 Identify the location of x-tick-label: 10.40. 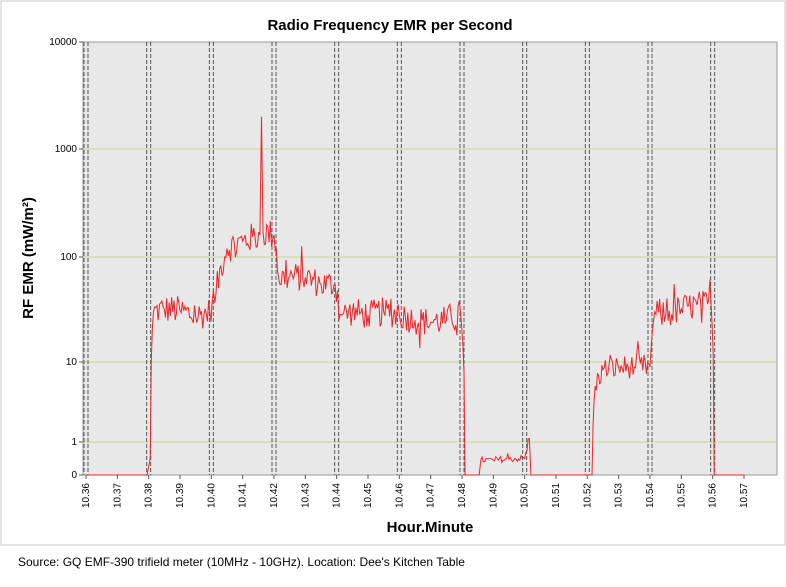
(211, 495).